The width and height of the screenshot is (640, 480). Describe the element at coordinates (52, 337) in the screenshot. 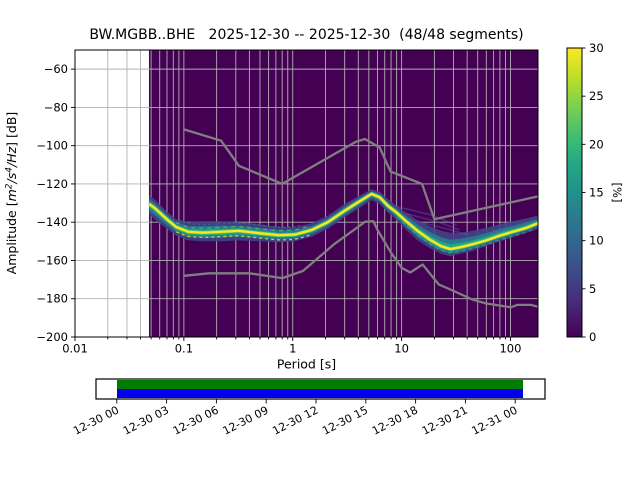

I see `y-tick-label: −200` at that location.